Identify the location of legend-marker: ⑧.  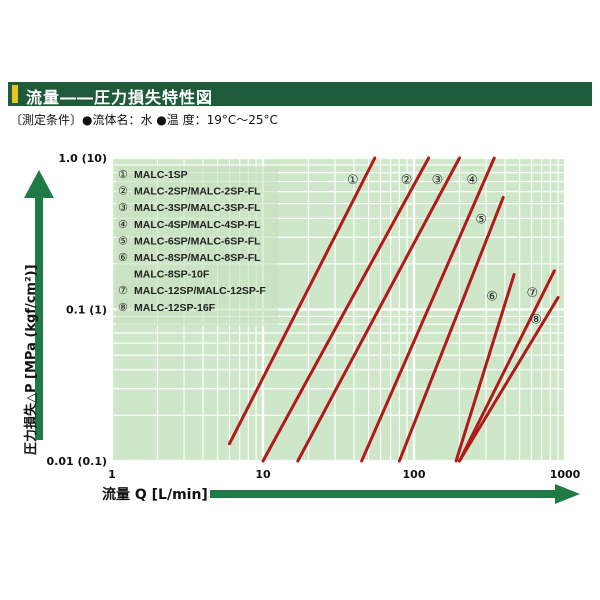
(123, 307).